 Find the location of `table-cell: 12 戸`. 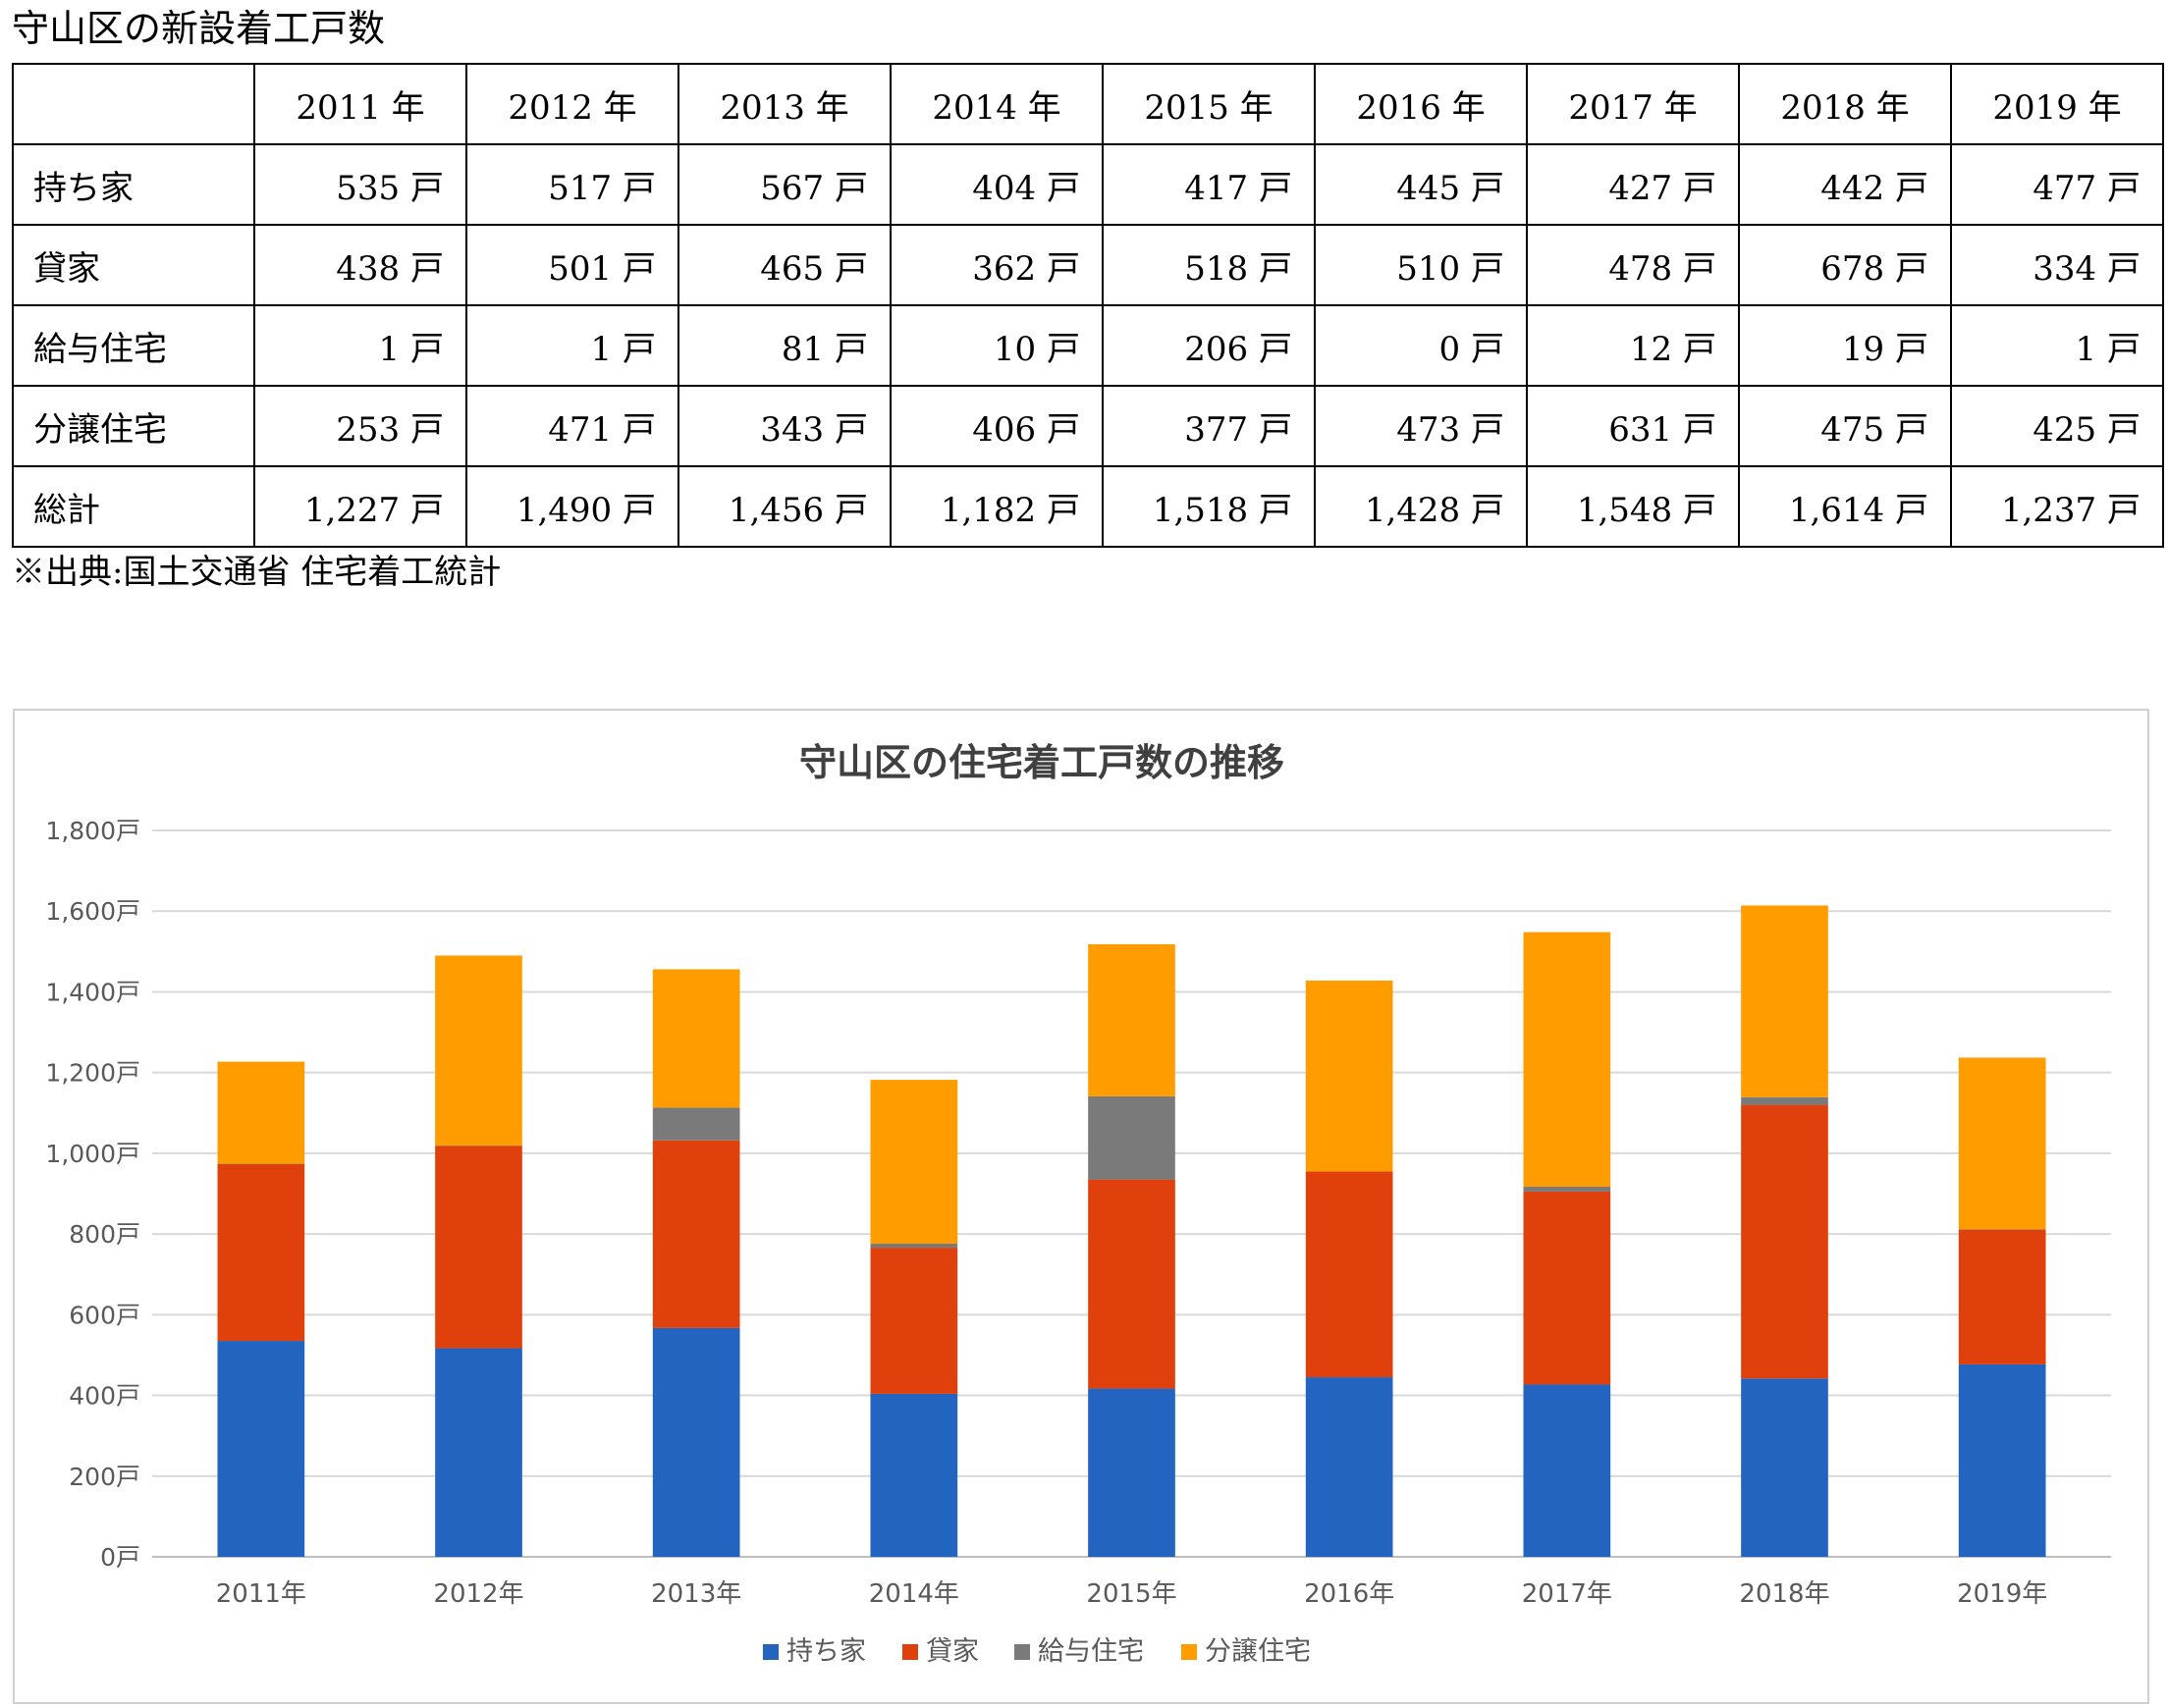

table-cell: 12 戸 is located at coordinates (1633, 345).